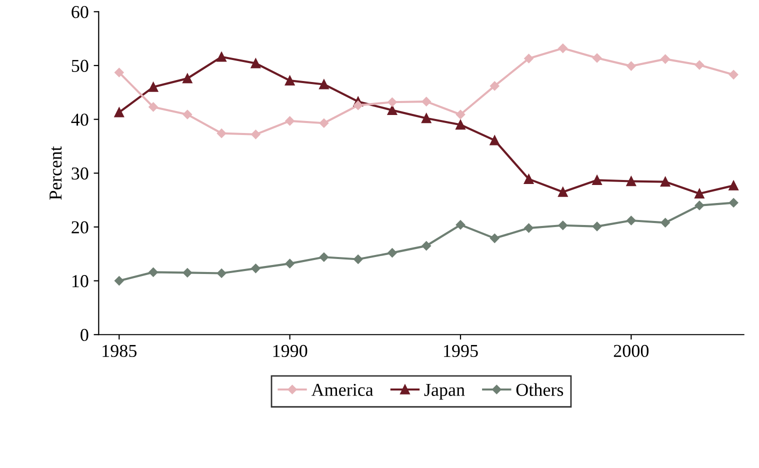 This screenshot has width=759, height=468. I want to click on y-axis-title: Percent, so click(56, 173).